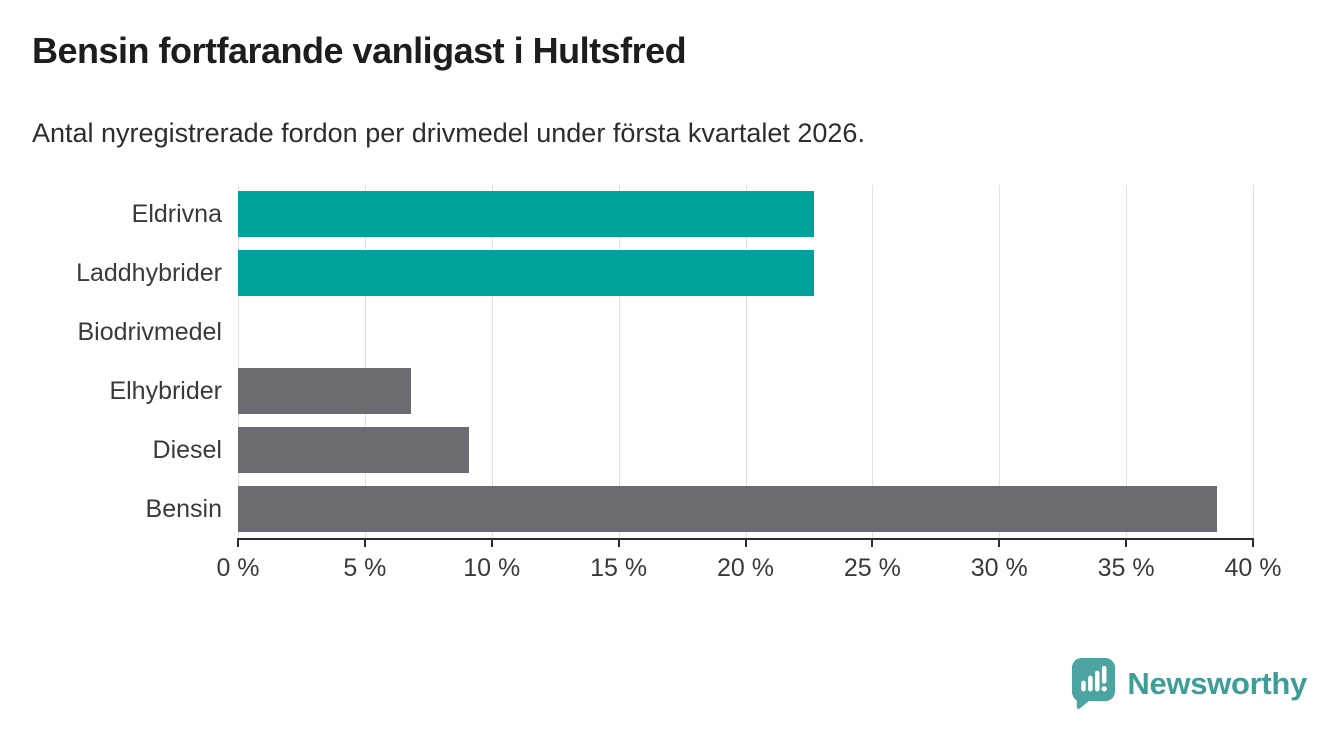  I want to click on x-axis-tick-label-10: 10 %, so click(492, 568).